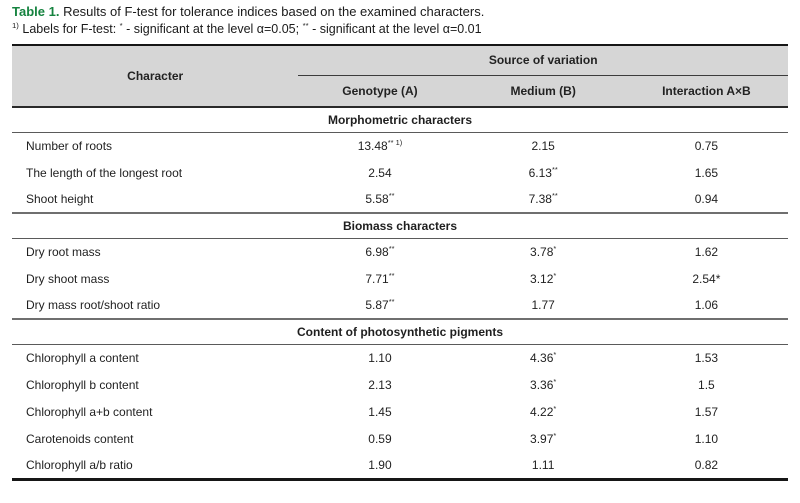 The height and width of the screenshot is (503, 800). What do you see at coordinates (380, 384) in the screenshot?
I see `value-number: 2.13` at bounding box center [380, 384].